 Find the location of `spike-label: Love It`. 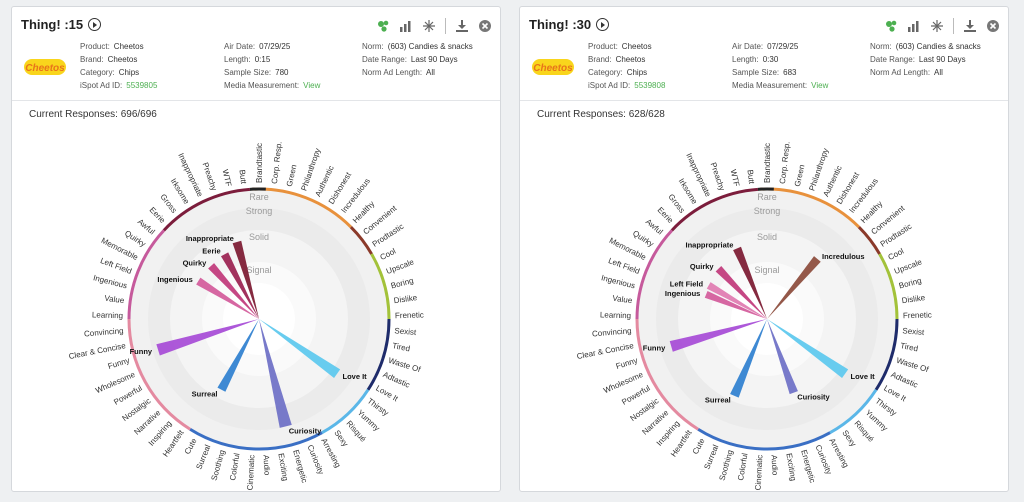

spike-label: Love It is located at coordinates (863, 376).